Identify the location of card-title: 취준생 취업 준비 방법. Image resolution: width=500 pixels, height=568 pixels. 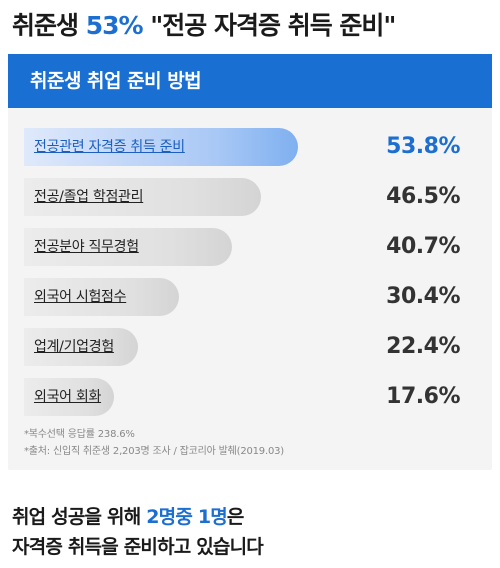
(250, 81).